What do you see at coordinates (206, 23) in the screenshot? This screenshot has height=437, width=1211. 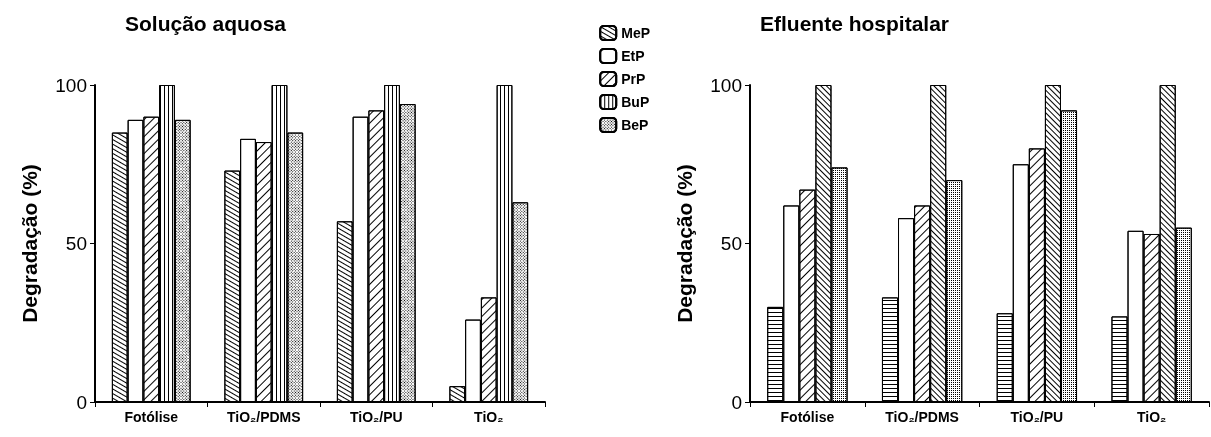 I see `chart-title: Solução aquosa` at bounding box center [206, 23].